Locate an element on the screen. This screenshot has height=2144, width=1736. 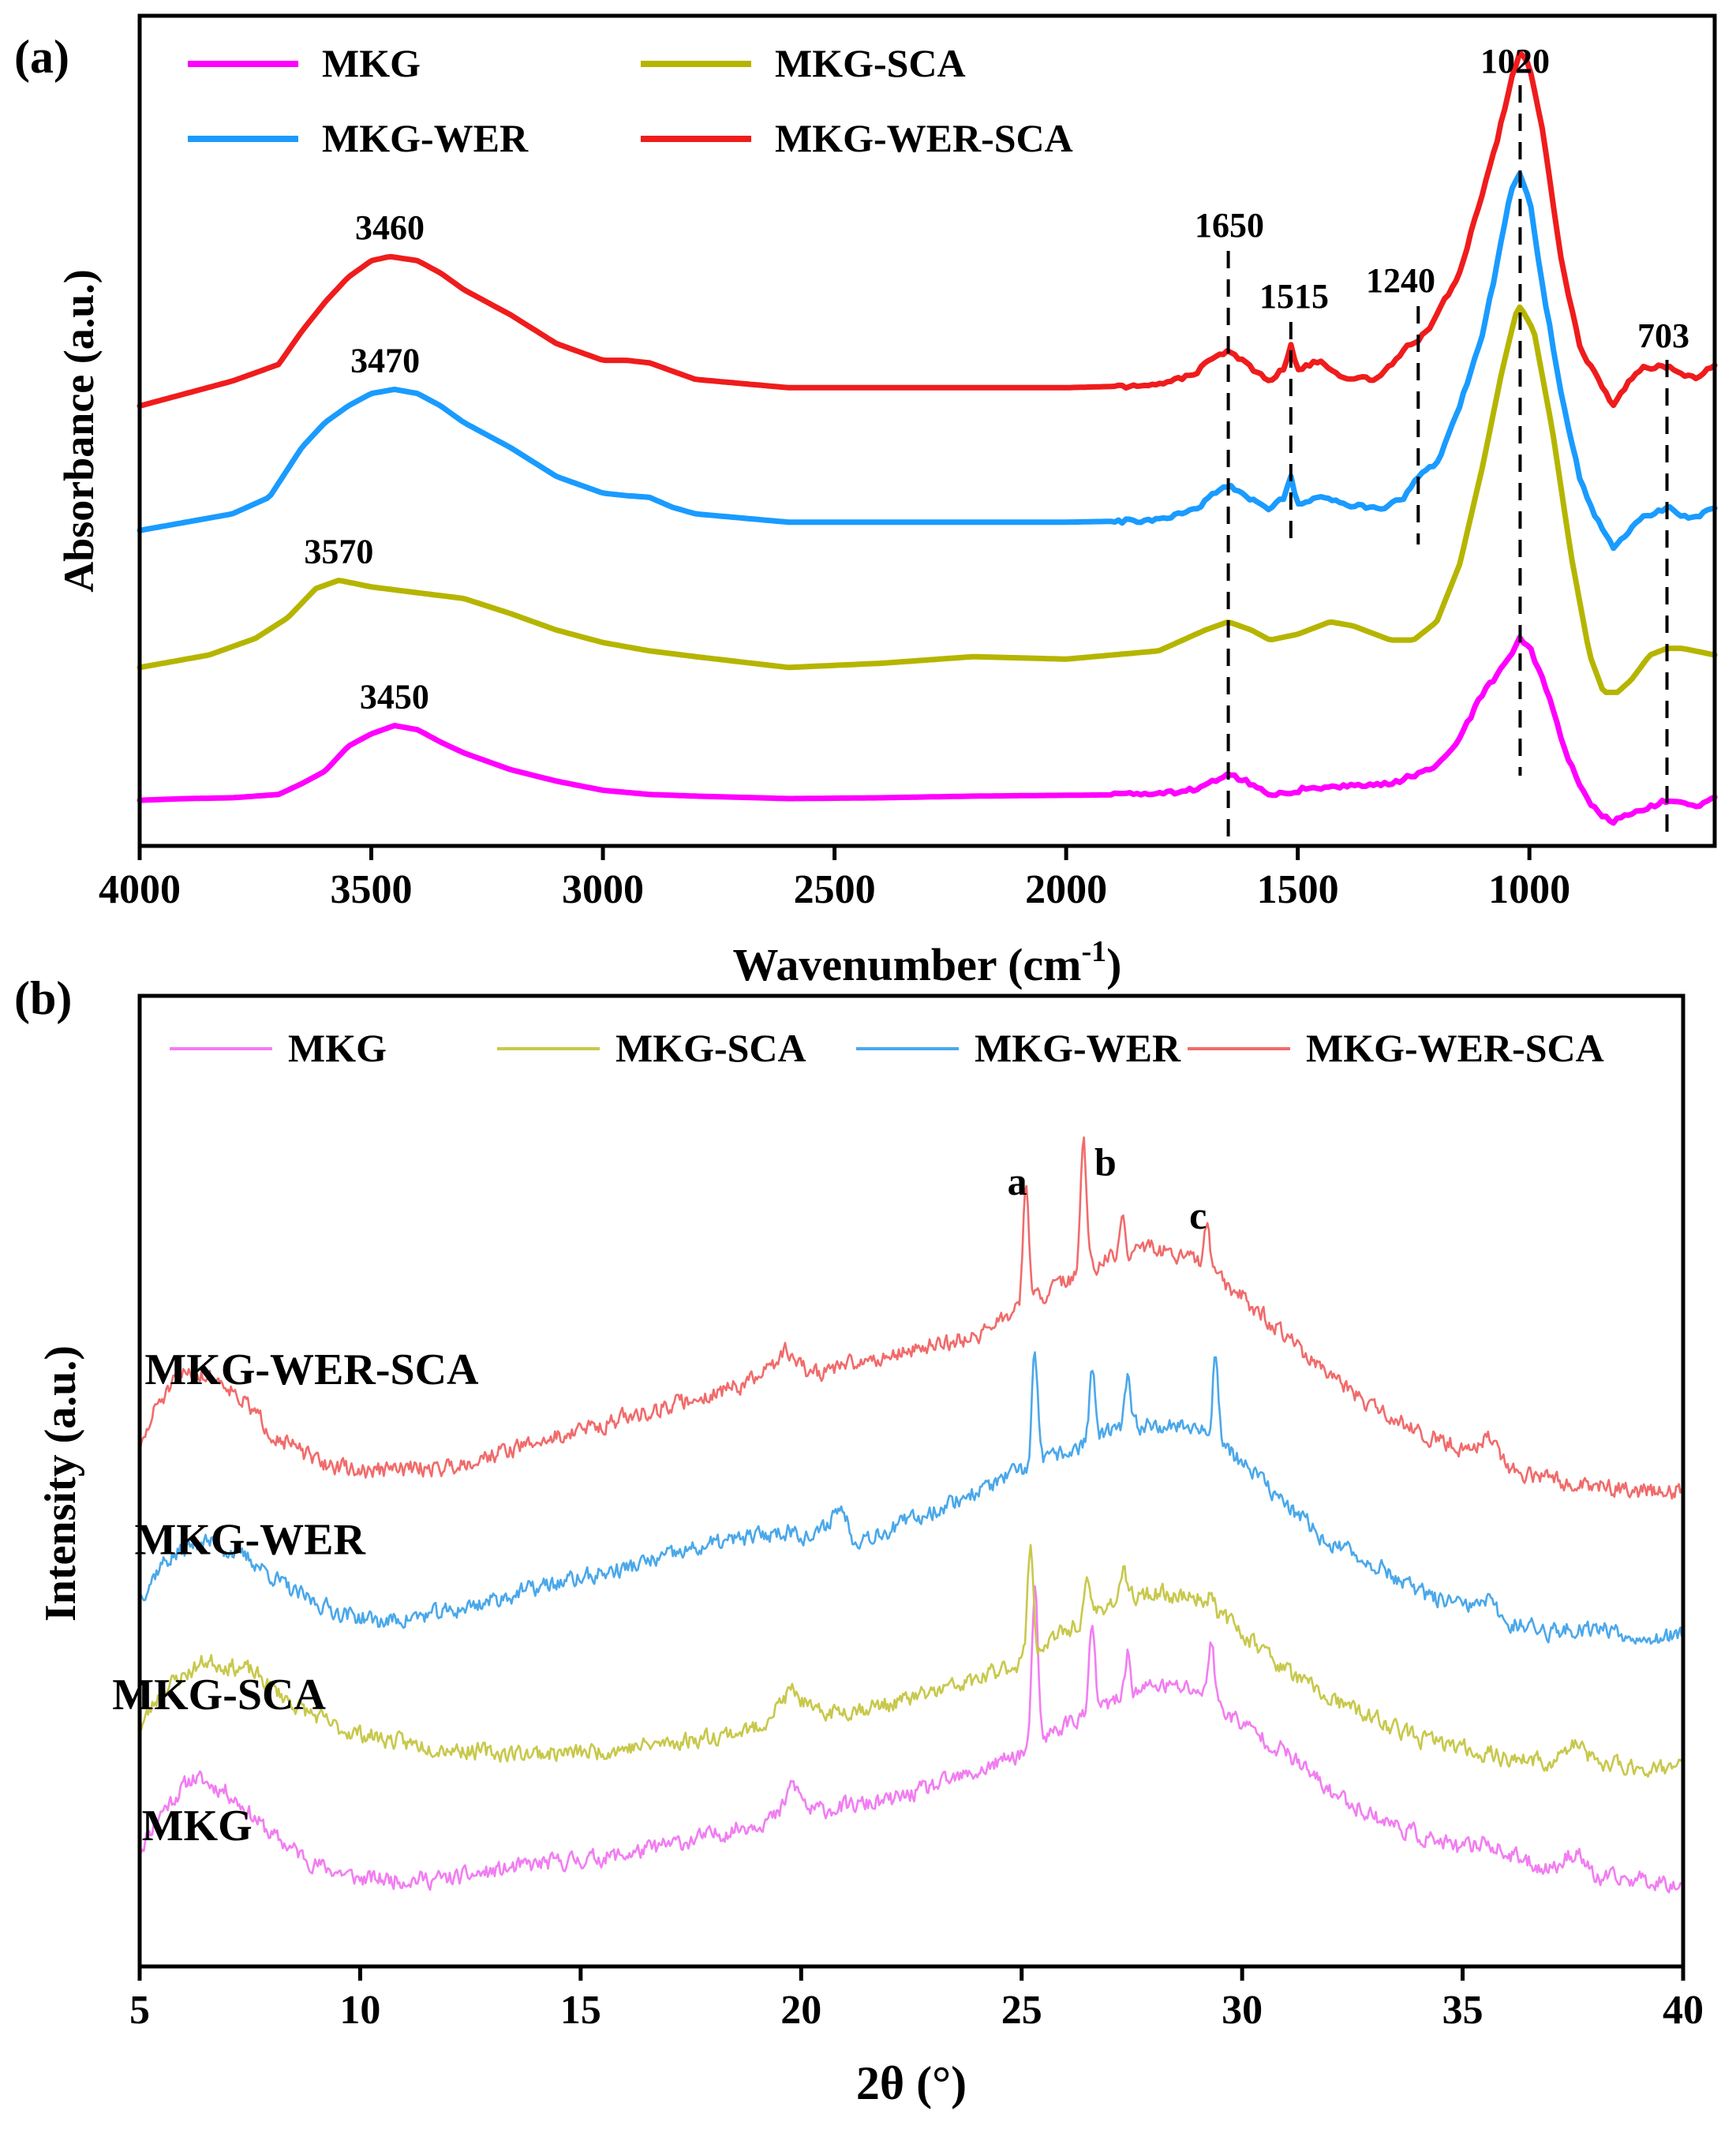
peak-annotation-c: c is located at coordinates (1198, 1215).